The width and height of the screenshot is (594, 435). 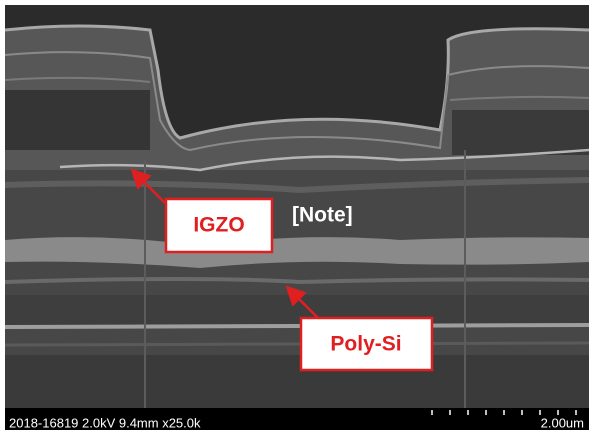 What do you see at coordinates (148, 186) in the screenshot?
I see `igzo-arrow` at bounding box center [148, 186].